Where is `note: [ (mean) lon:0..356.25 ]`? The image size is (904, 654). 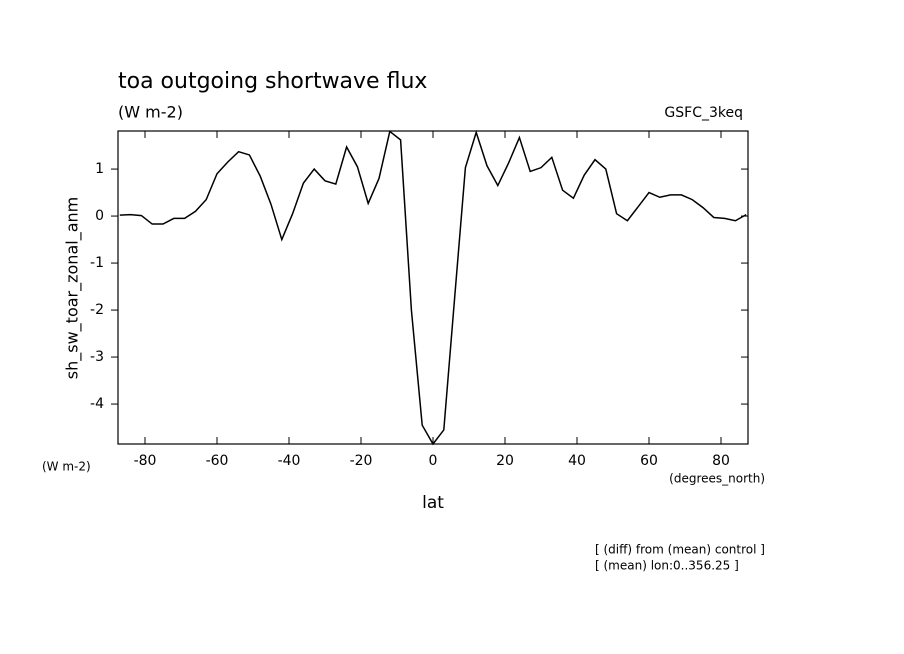
note: [ (mean) lon:0..356.25 ] is located at coordinates (667, 566).